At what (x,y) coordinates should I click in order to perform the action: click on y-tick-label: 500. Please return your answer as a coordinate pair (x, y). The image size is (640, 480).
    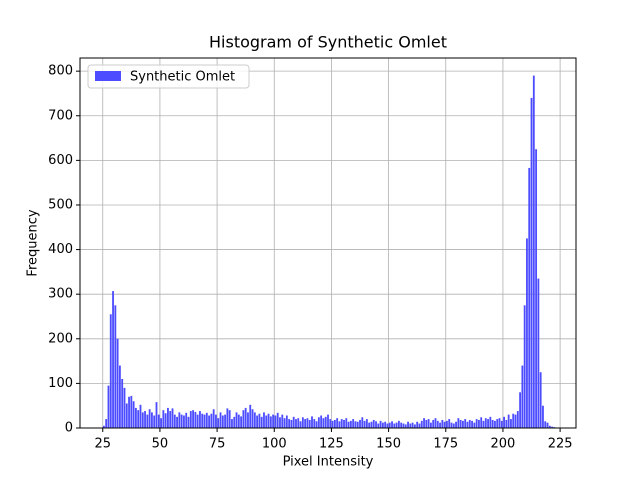
    Looking at the image, I should click on (60, 204).